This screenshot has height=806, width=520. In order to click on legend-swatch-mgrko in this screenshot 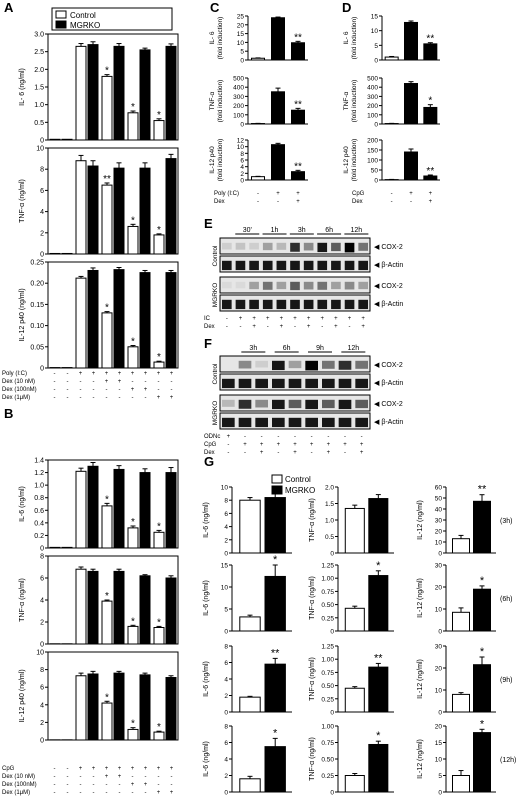, I will do `click(61, 24)`.